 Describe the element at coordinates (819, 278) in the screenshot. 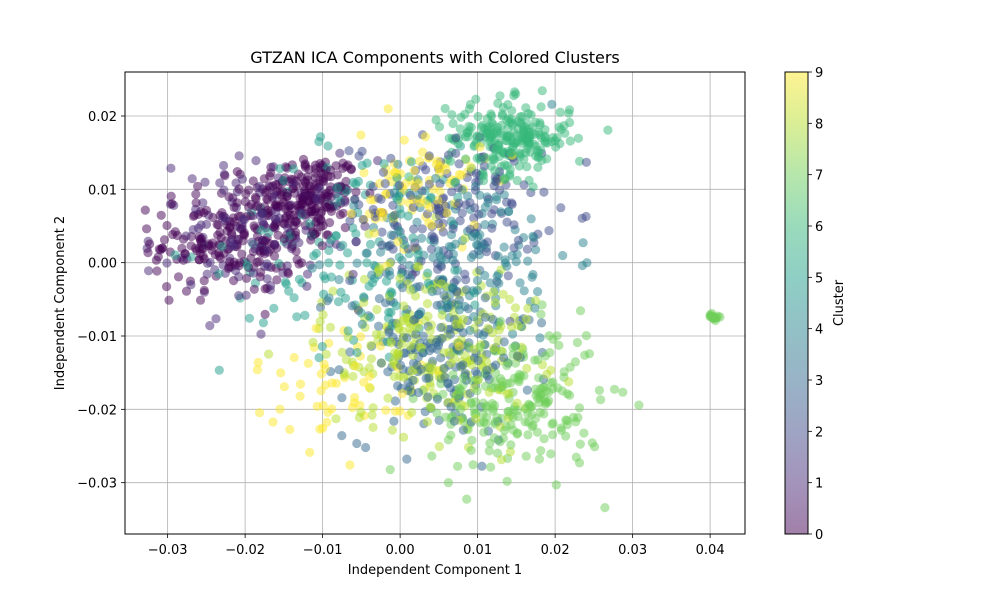

I see `colorbar-tick-label: 5` at that location.